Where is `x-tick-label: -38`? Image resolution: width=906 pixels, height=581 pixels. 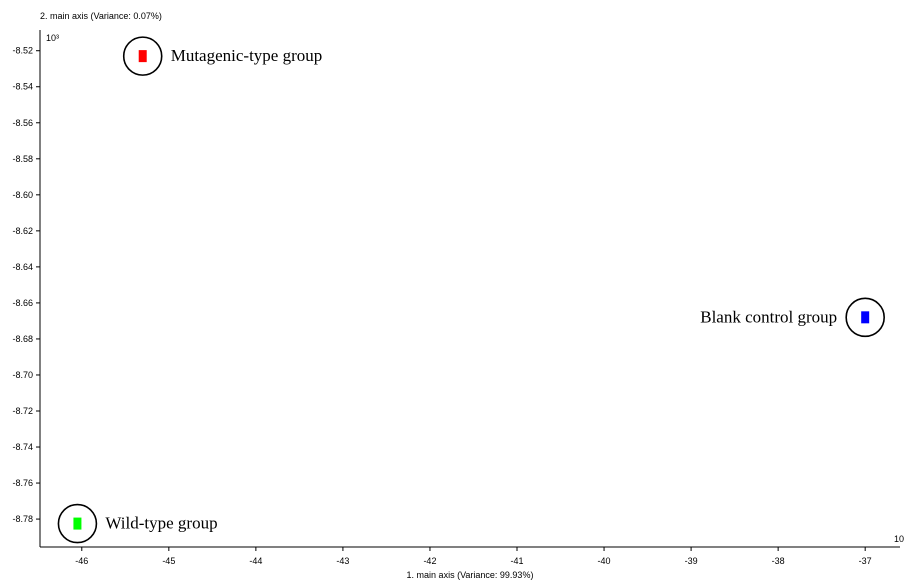
x-tick-label: -38 is located at coordinates (778, 561).